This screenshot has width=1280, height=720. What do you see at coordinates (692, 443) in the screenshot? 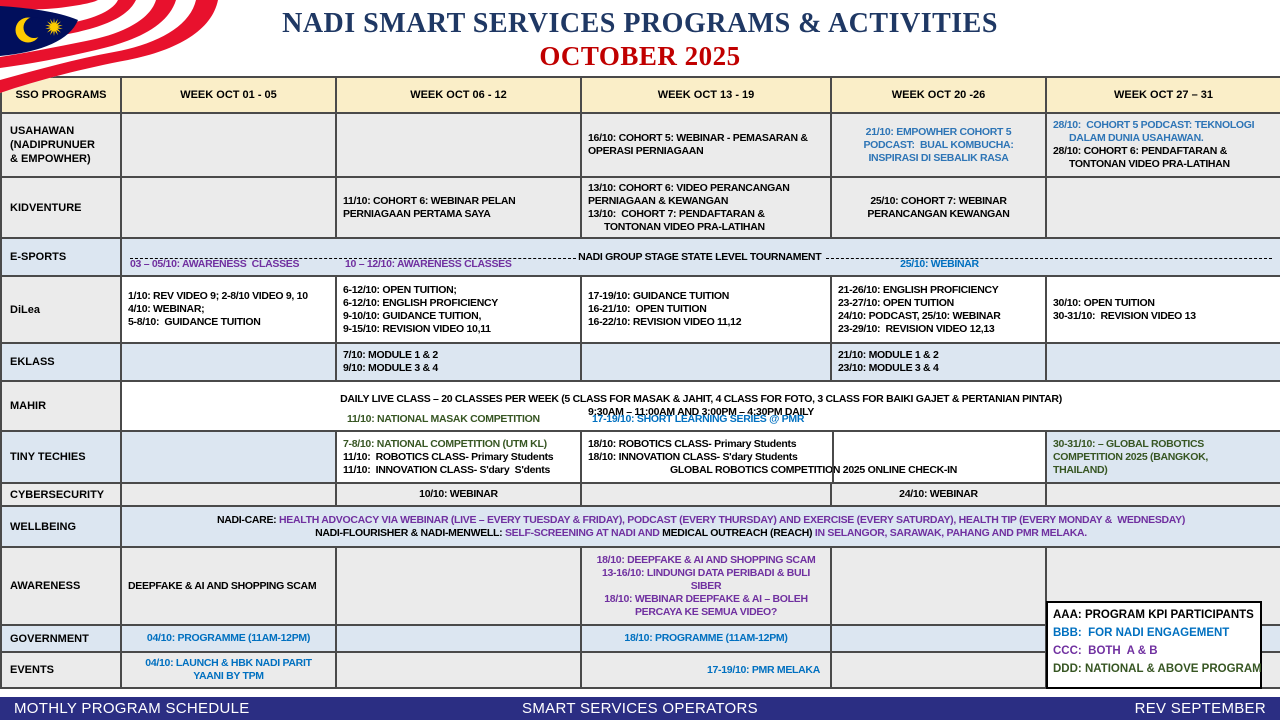
I see `tiny-techies-line: 18/10: ROBOTICS CLASS- Primary Students` at bounding box center [692, 443].